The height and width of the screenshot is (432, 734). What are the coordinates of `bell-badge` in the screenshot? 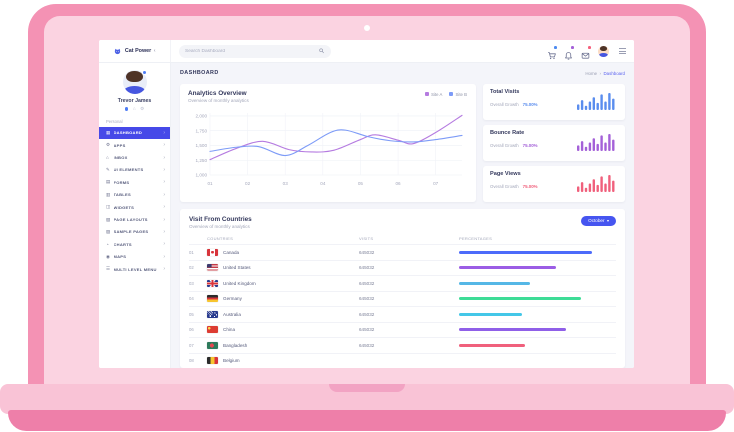 It's located at (572, 47).